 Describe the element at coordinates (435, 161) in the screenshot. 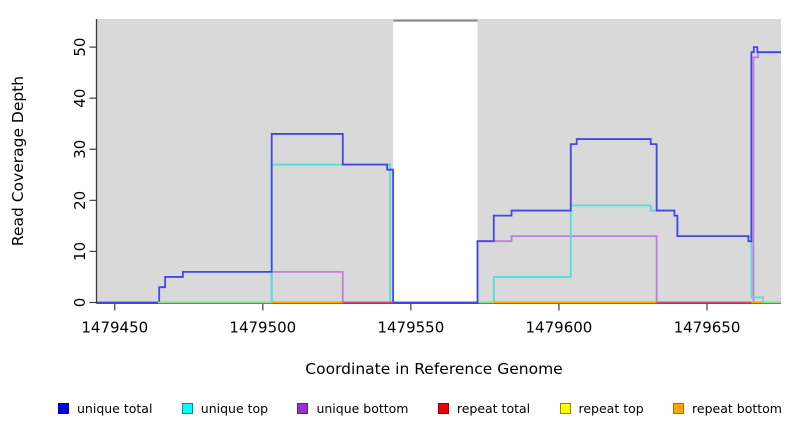

I see `coverage-gap-band` at that location.